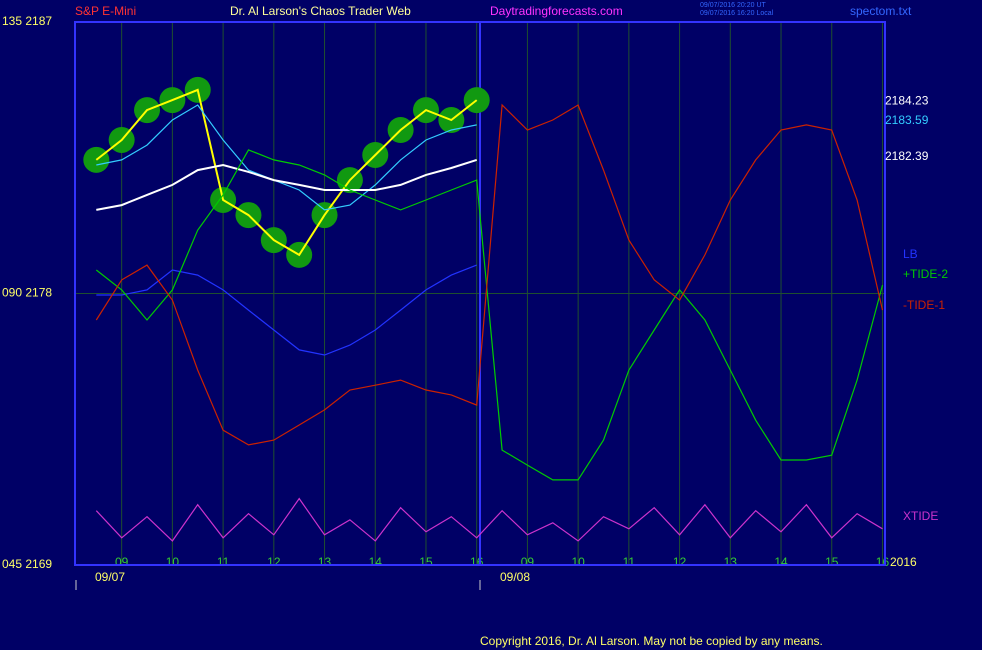 The height and width of the screenshot is (650, 982). What do you see at coordinates (27, 21) in the screenshot?
I see `y-tick-label: 135 2187` at bounding box center [27, 21].